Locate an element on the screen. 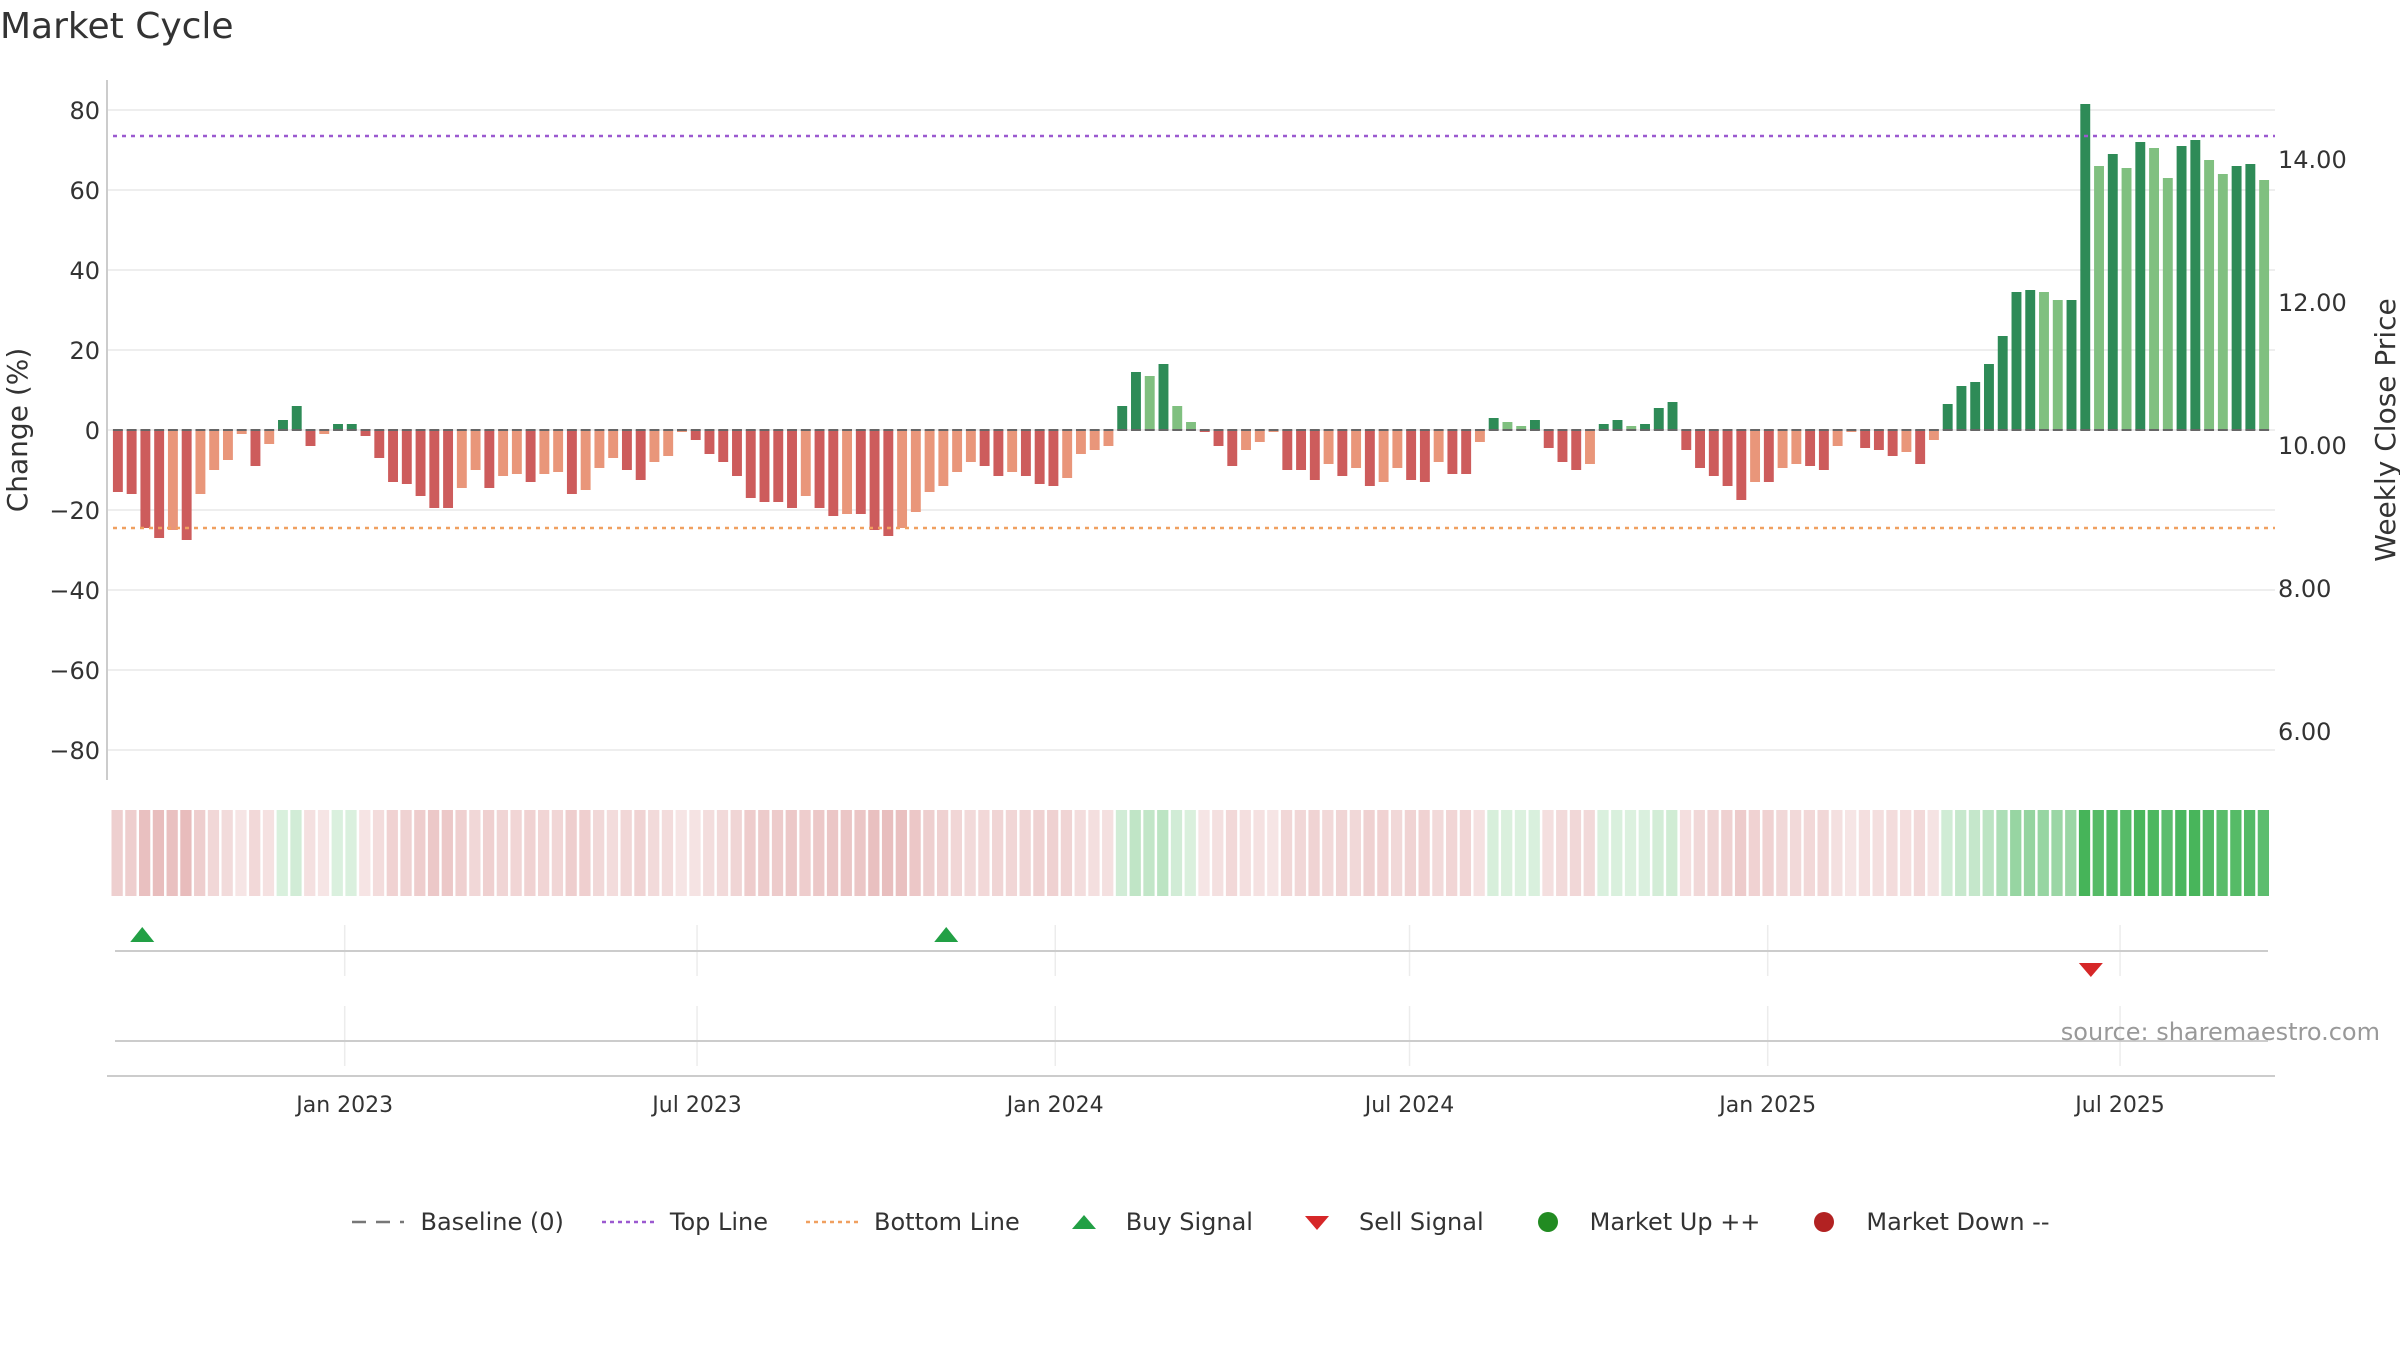  source-credit: source: sharemaestro.com is located at coordinates (2220, 1032).